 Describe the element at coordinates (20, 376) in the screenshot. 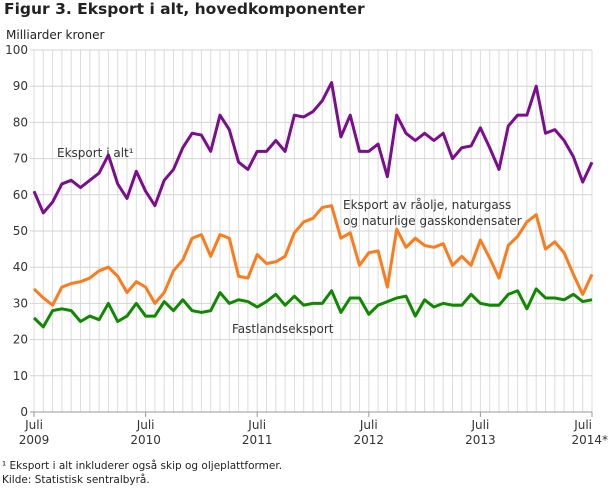

I see `y-tick-label: 10` at that location.